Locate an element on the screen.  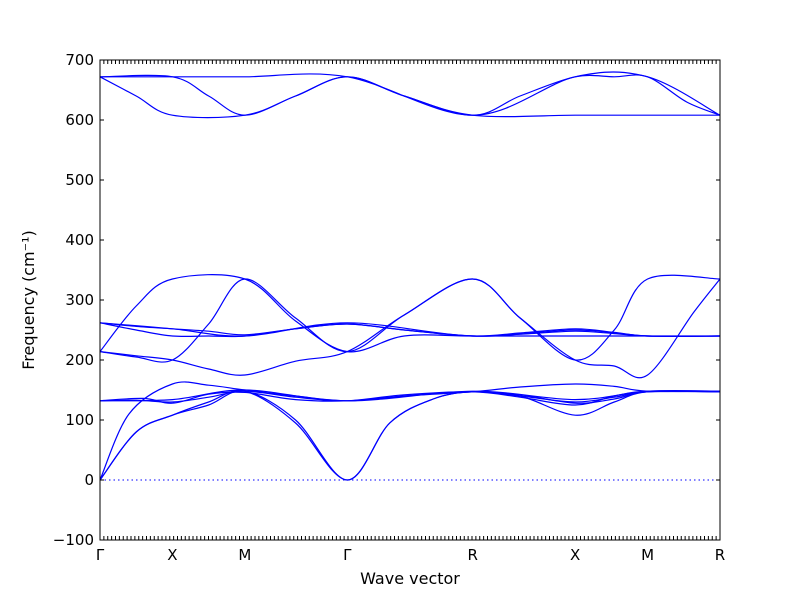
y-tick-label: 100 is located at coordinates (79, 420).